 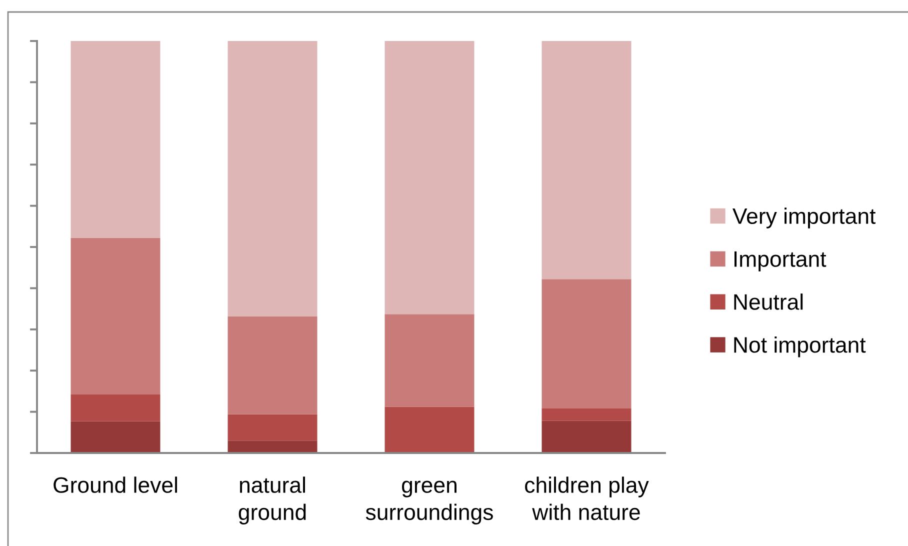 What do you see at coordinates (780, 261) in the screenshot?
I see `legend-label: Important` at bounding box center [780, 261].